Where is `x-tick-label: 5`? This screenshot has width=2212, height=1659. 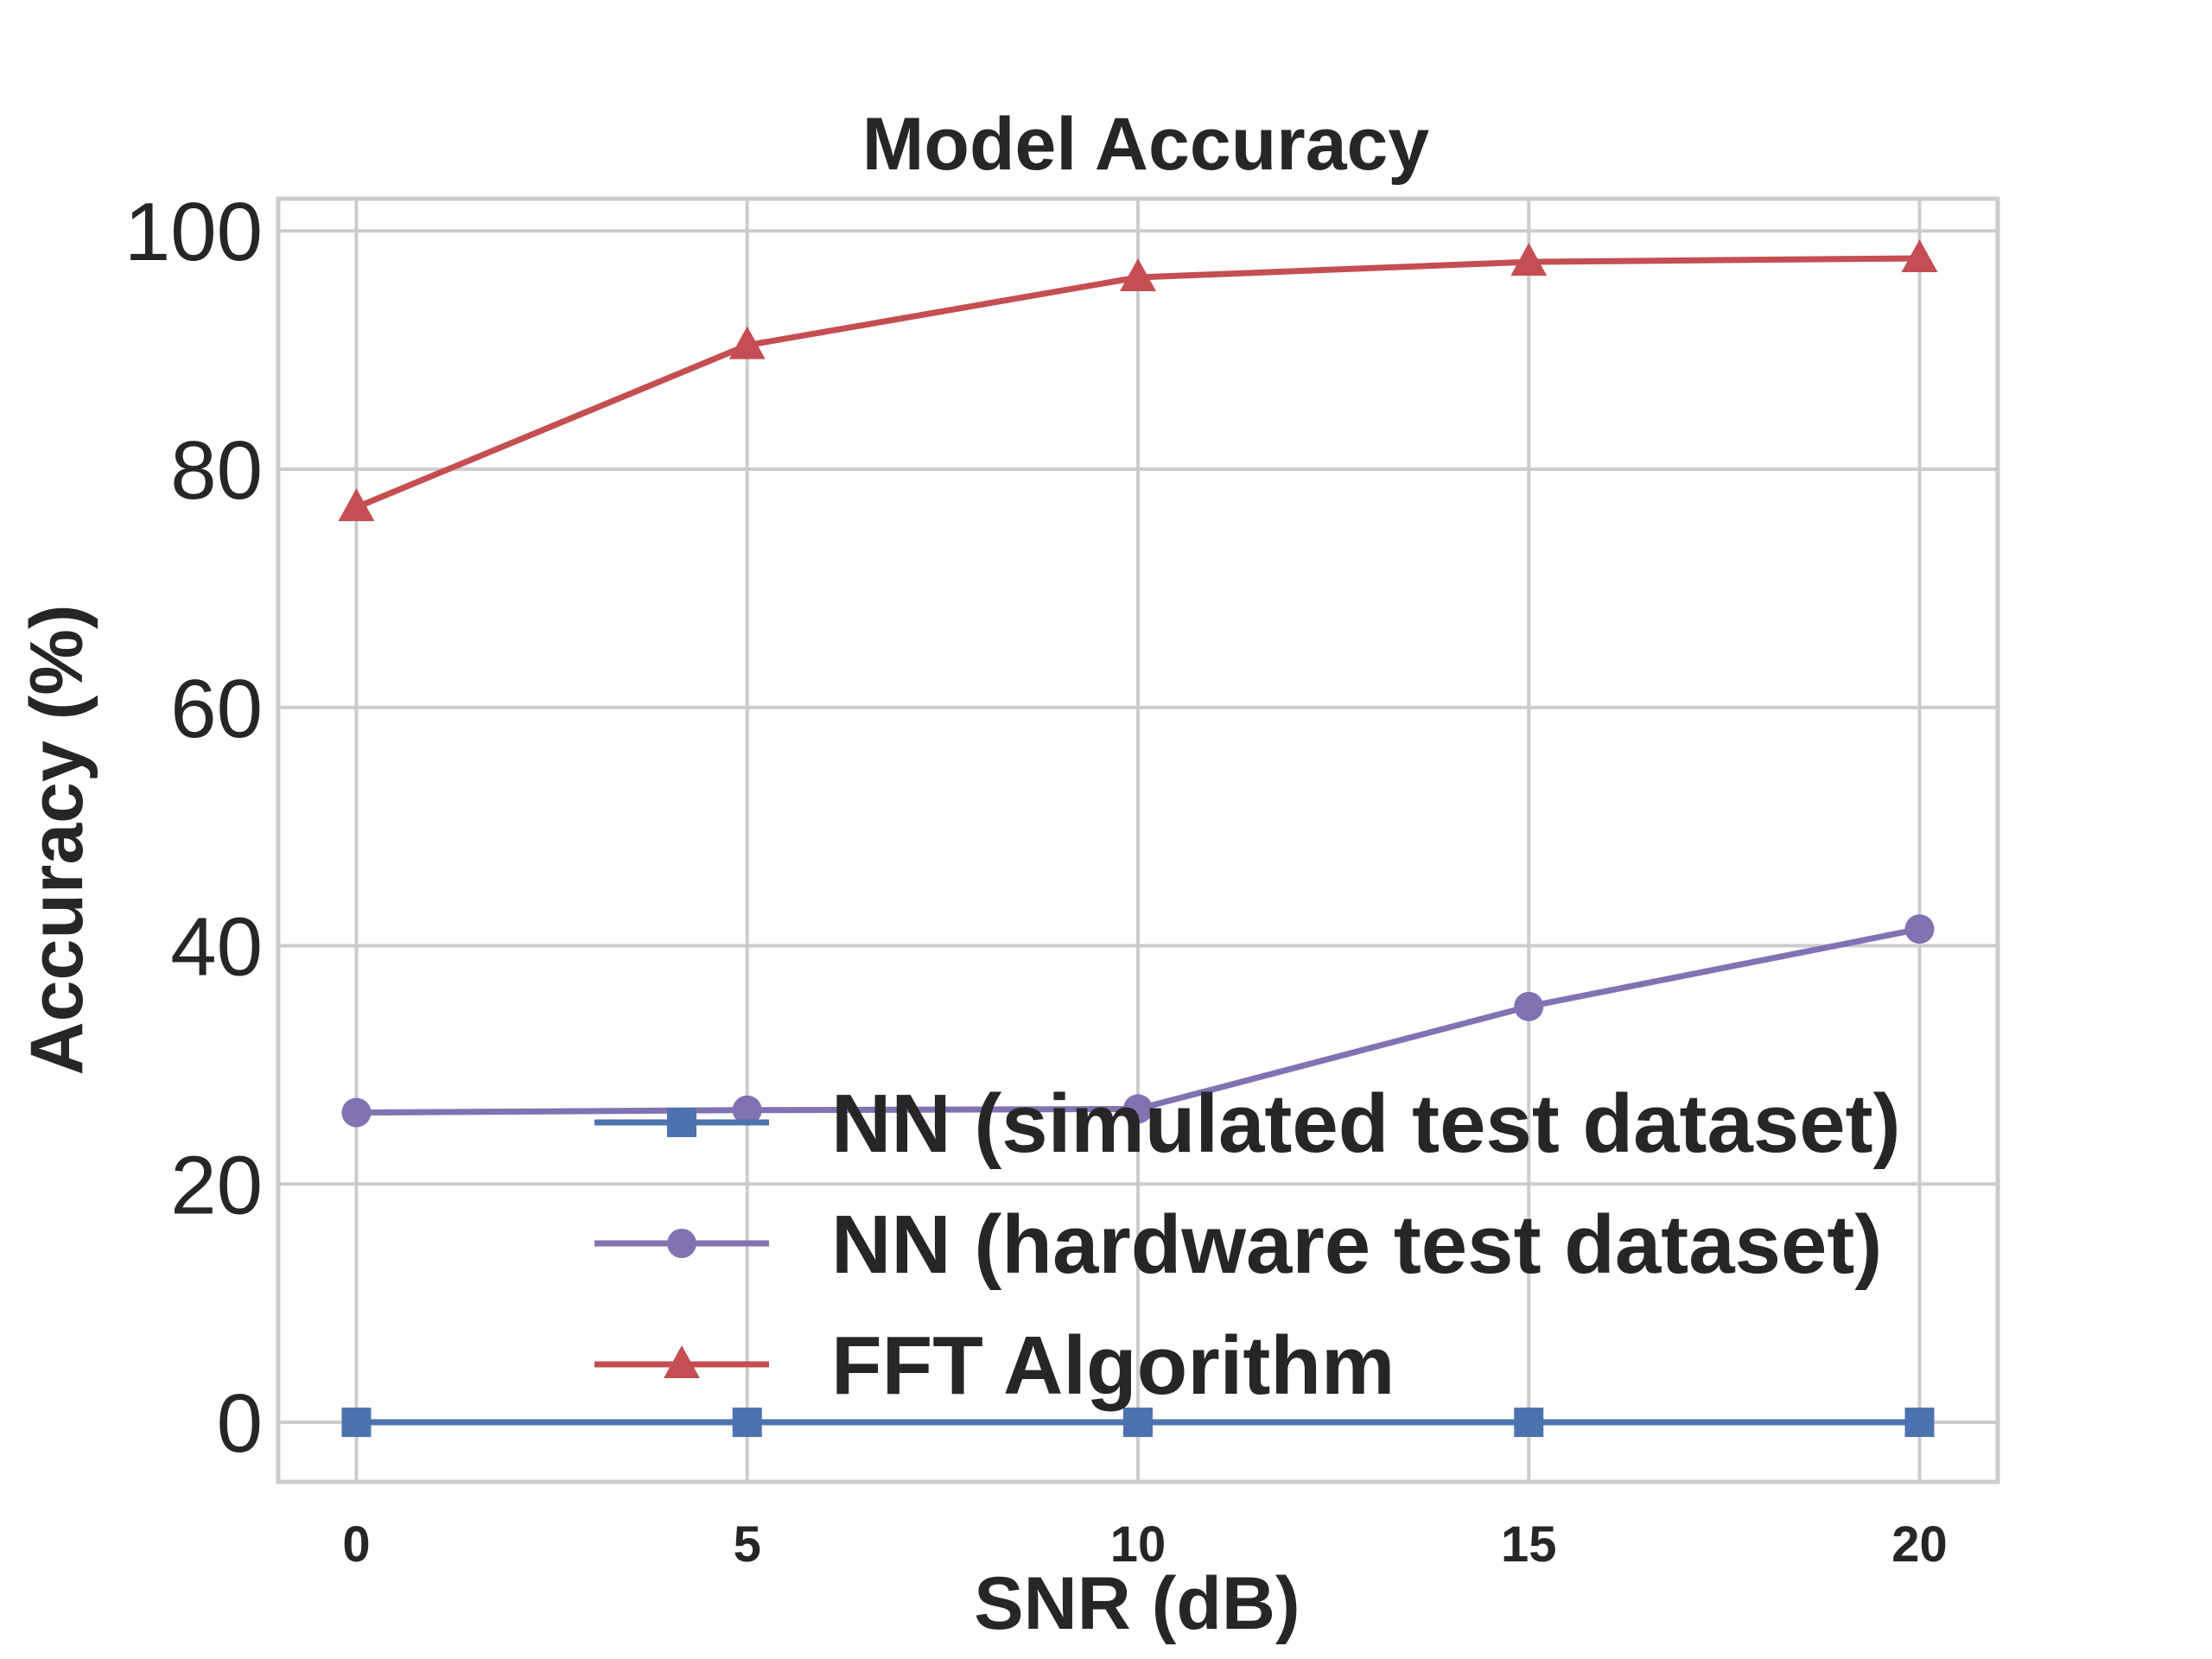
x-tick-label: 5 is located at coordinates (747, 1544).